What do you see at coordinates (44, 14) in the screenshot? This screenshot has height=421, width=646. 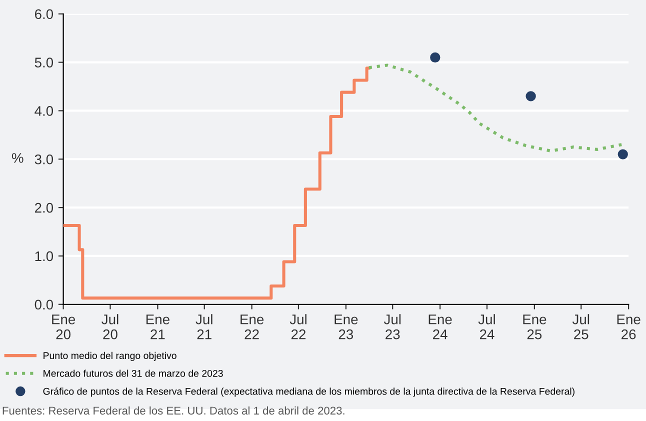 I see `y-tick-label: 6.0` at bounding box center [44, 14].